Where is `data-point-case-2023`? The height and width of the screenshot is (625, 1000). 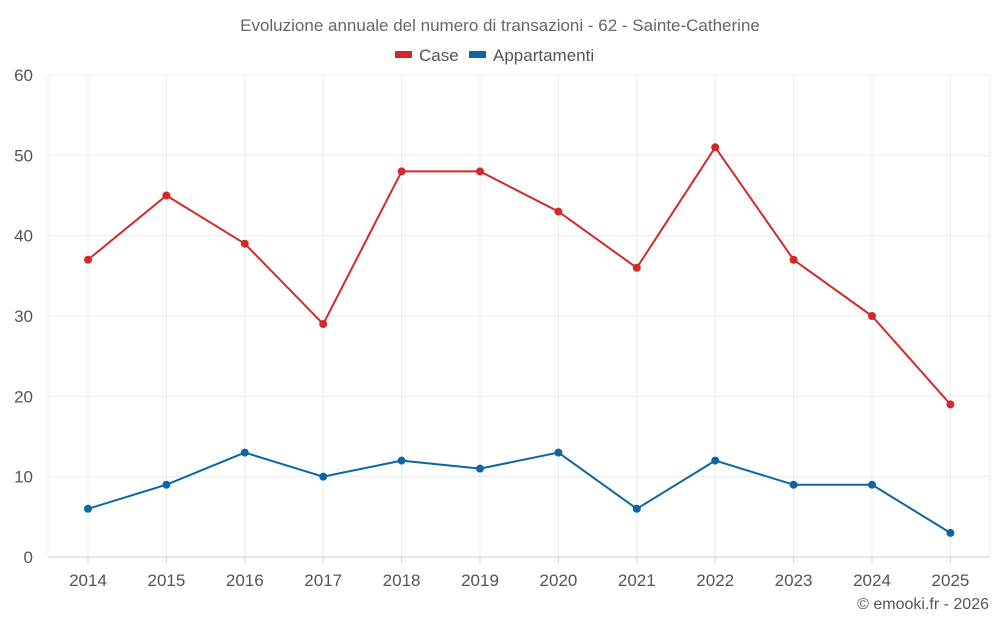 data-point-case-2023 is located at coordinates (793, 259).